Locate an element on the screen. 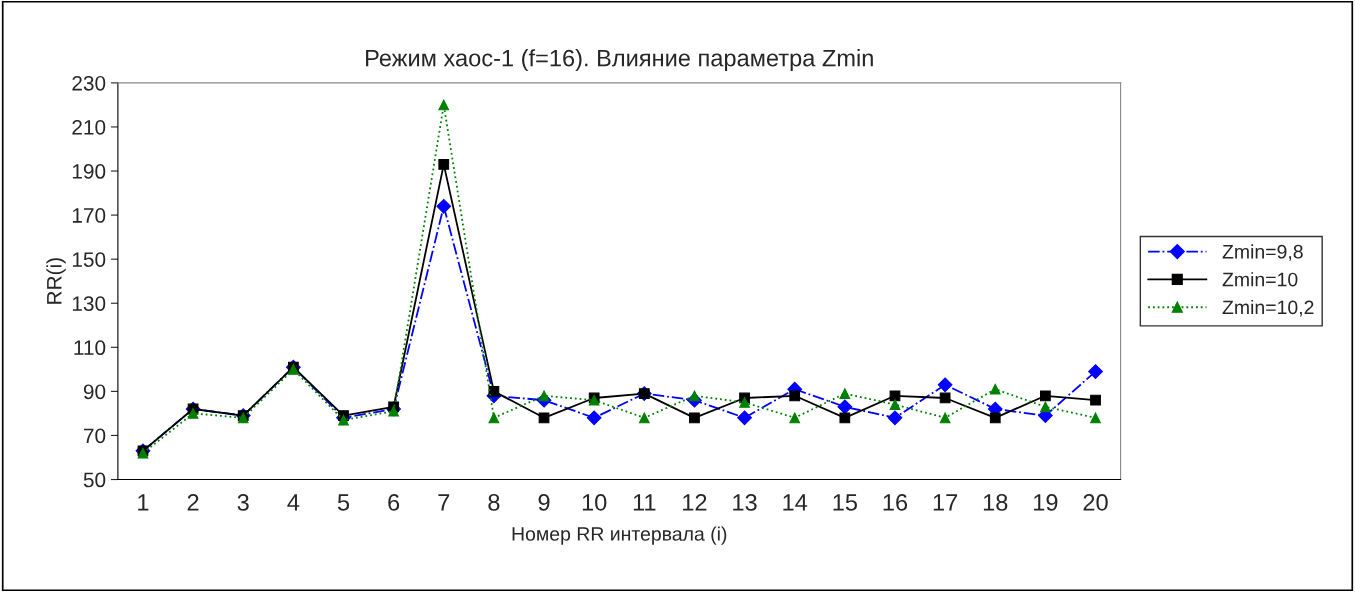 Image resolution: width=1355 pixels, height=592 pixels. x-tick-label: 15 is located at coordinates (845, 502).